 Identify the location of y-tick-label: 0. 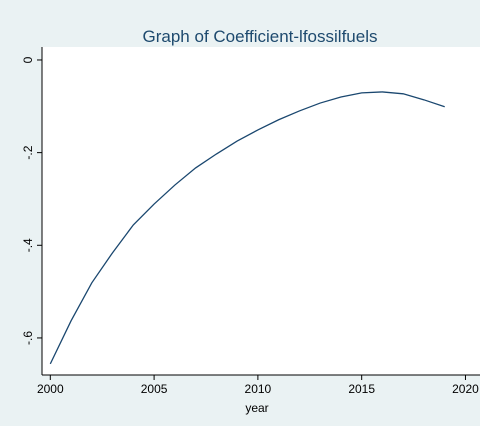
(28, 59).